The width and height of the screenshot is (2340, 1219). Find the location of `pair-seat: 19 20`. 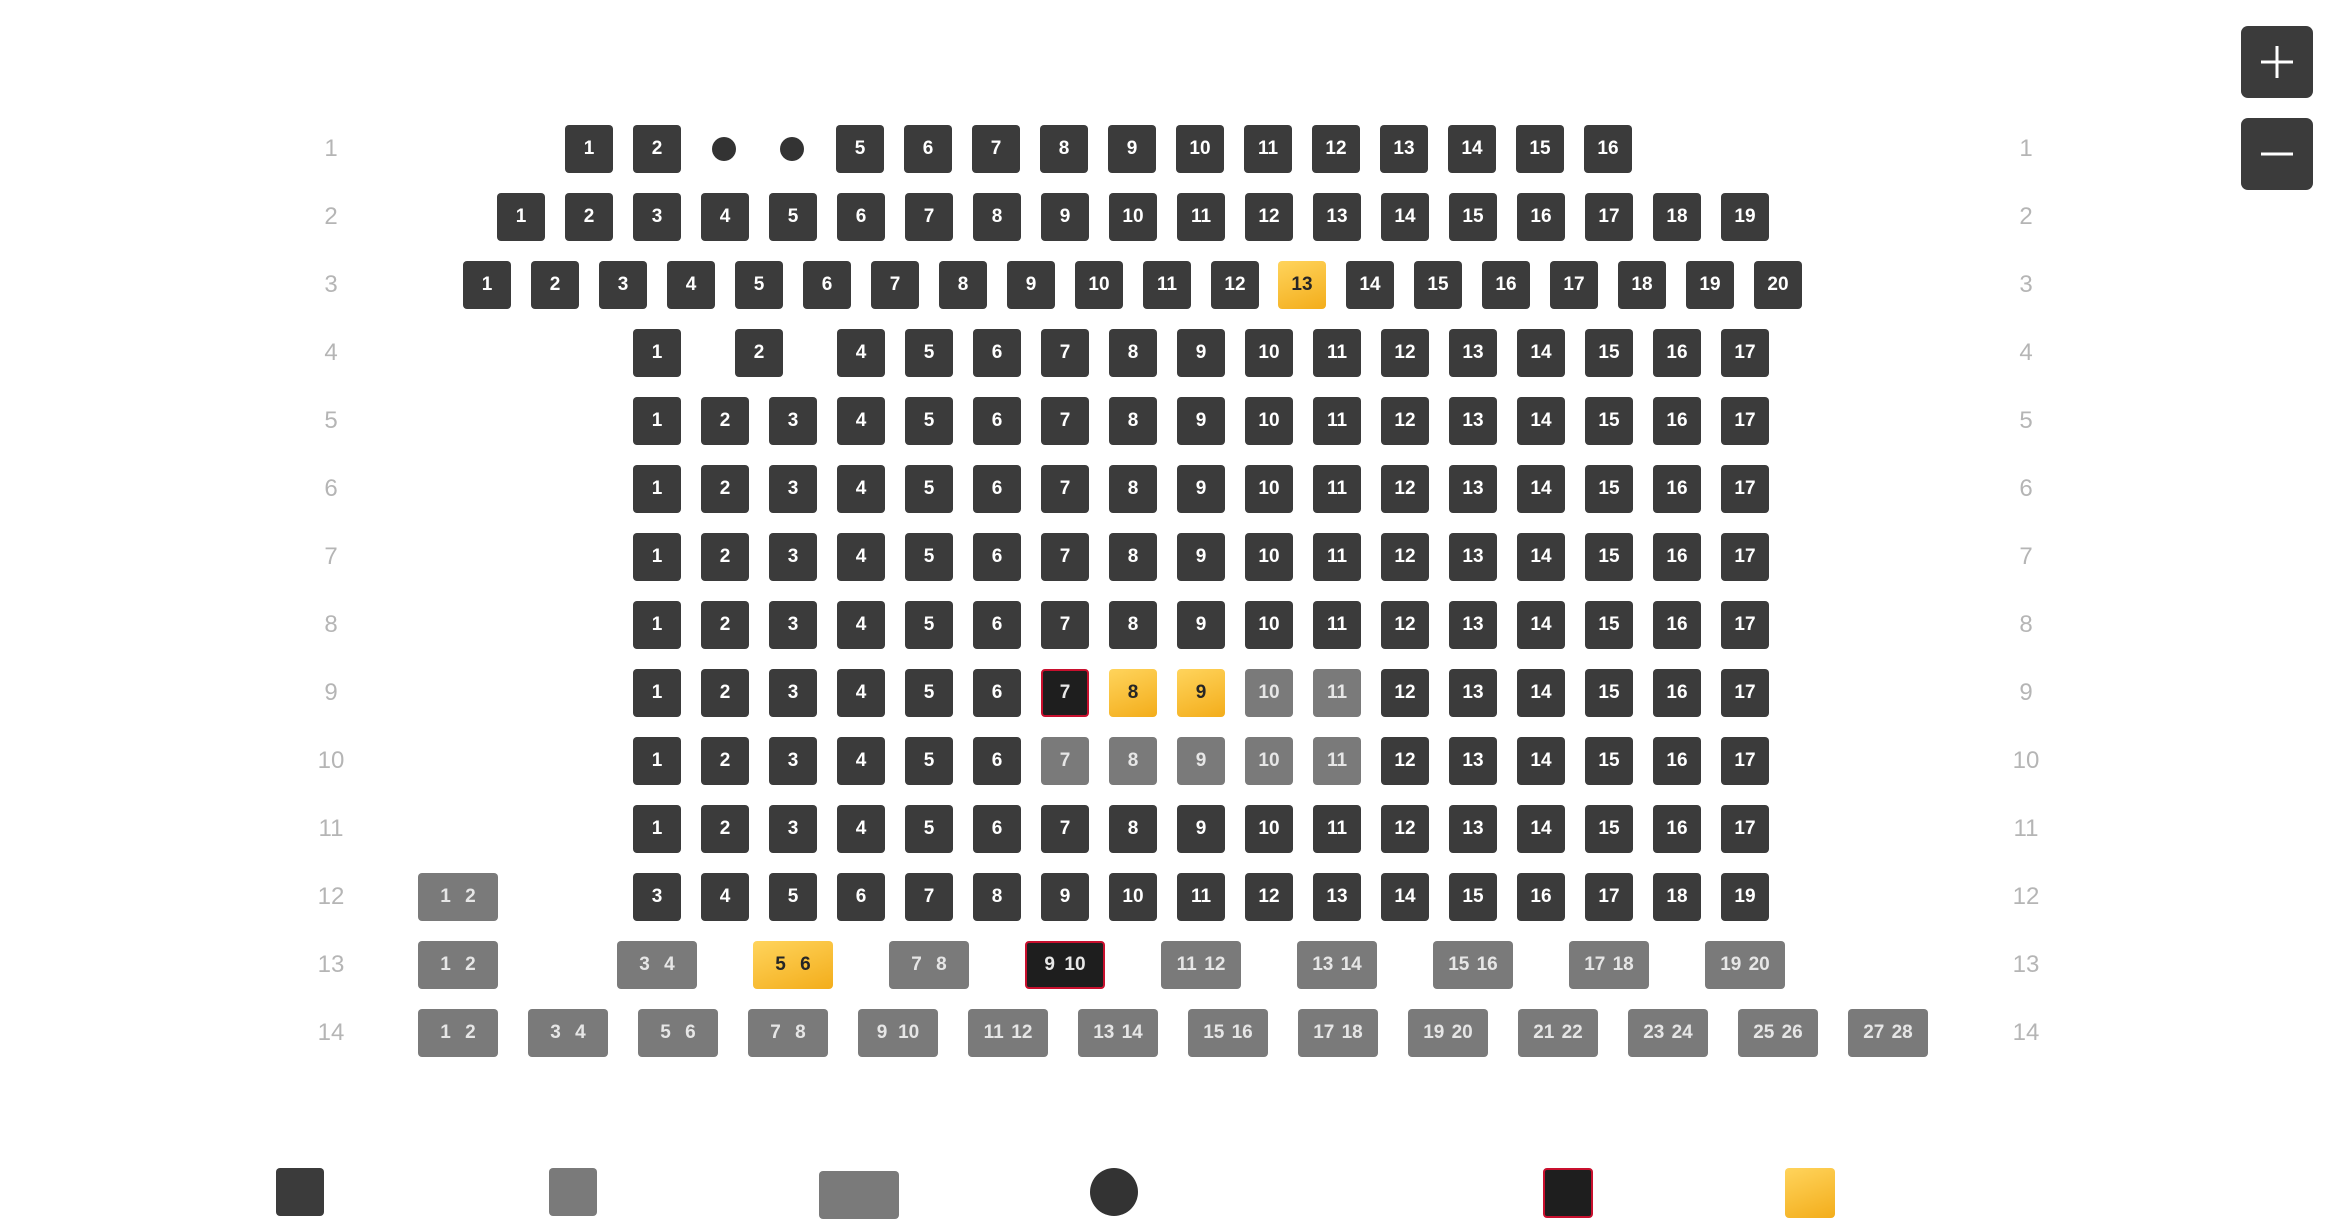

pair-seat: 19 20 is located at coordinates (1448, 1033).